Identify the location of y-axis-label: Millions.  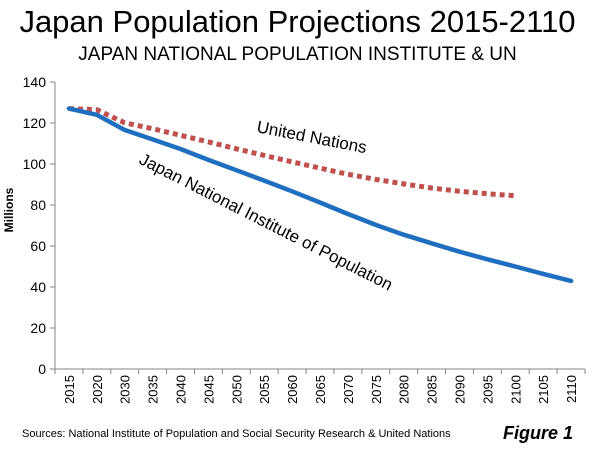
(9, 209).